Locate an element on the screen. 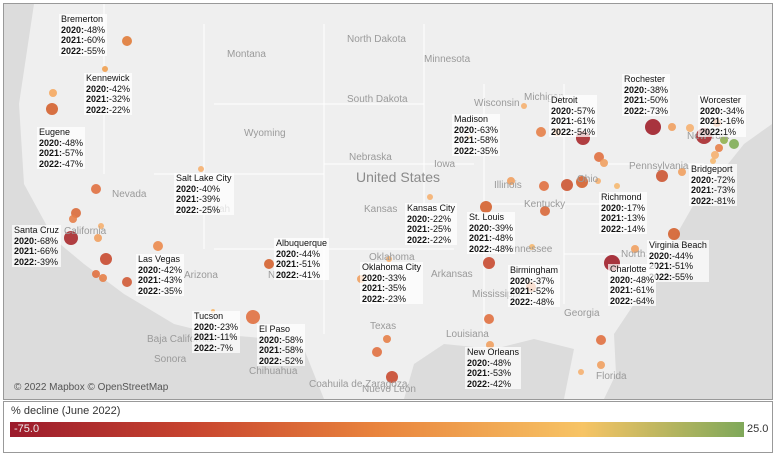 The image size is (776, 455). legend: % decline (June 2022) -75.0 25.0 is located at coordinates (388, 427).